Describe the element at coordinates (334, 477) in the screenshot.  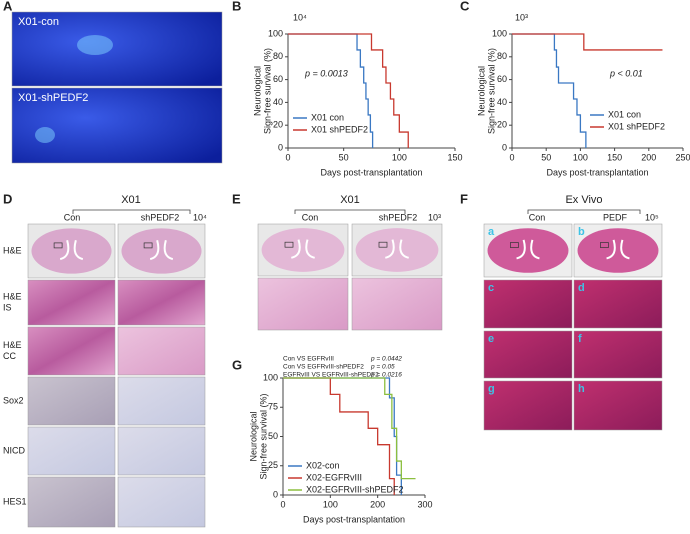
I see `legend-label: X02-EGFRvIII` at that location.